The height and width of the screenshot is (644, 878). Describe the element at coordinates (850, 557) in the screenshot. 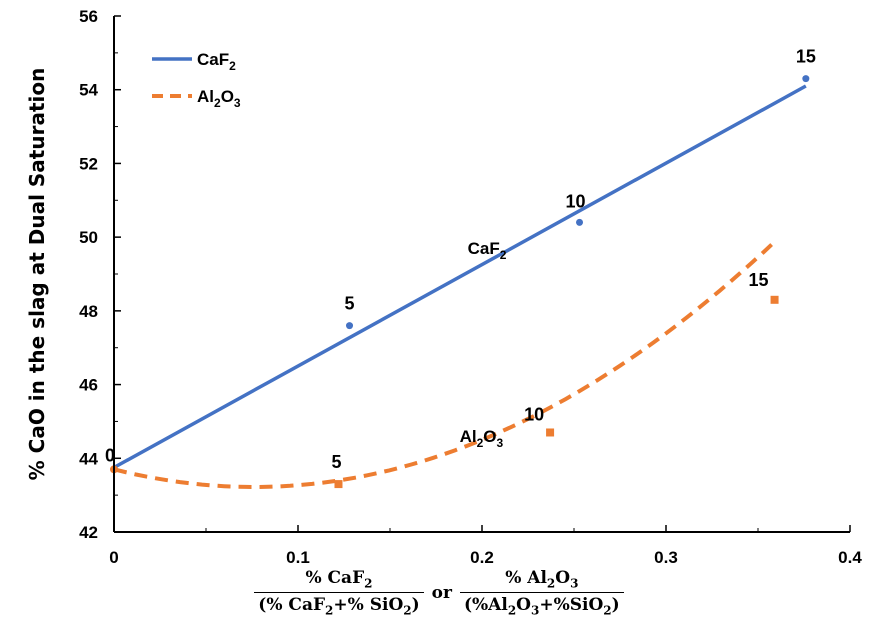

I see `x-tick-label: 0.4` at that location.